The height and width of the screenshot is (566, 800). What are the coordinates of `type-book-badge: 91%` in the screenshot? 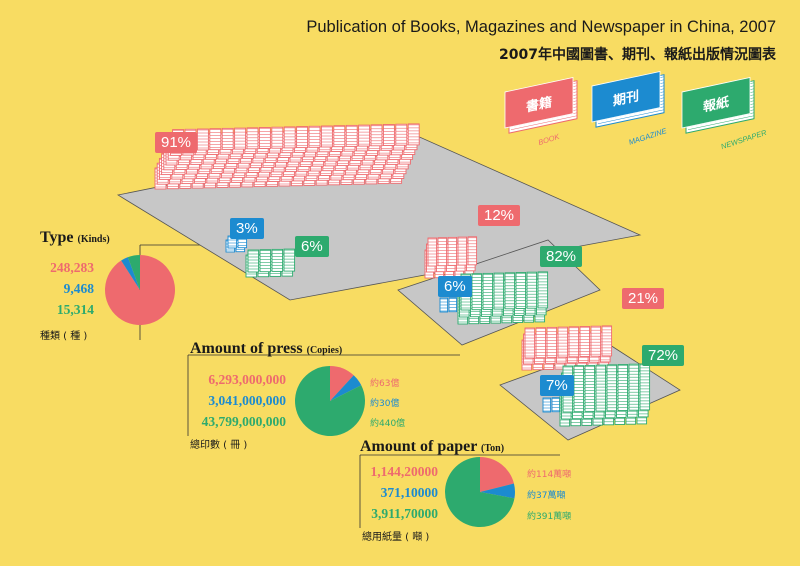 It's located at (176, 142).